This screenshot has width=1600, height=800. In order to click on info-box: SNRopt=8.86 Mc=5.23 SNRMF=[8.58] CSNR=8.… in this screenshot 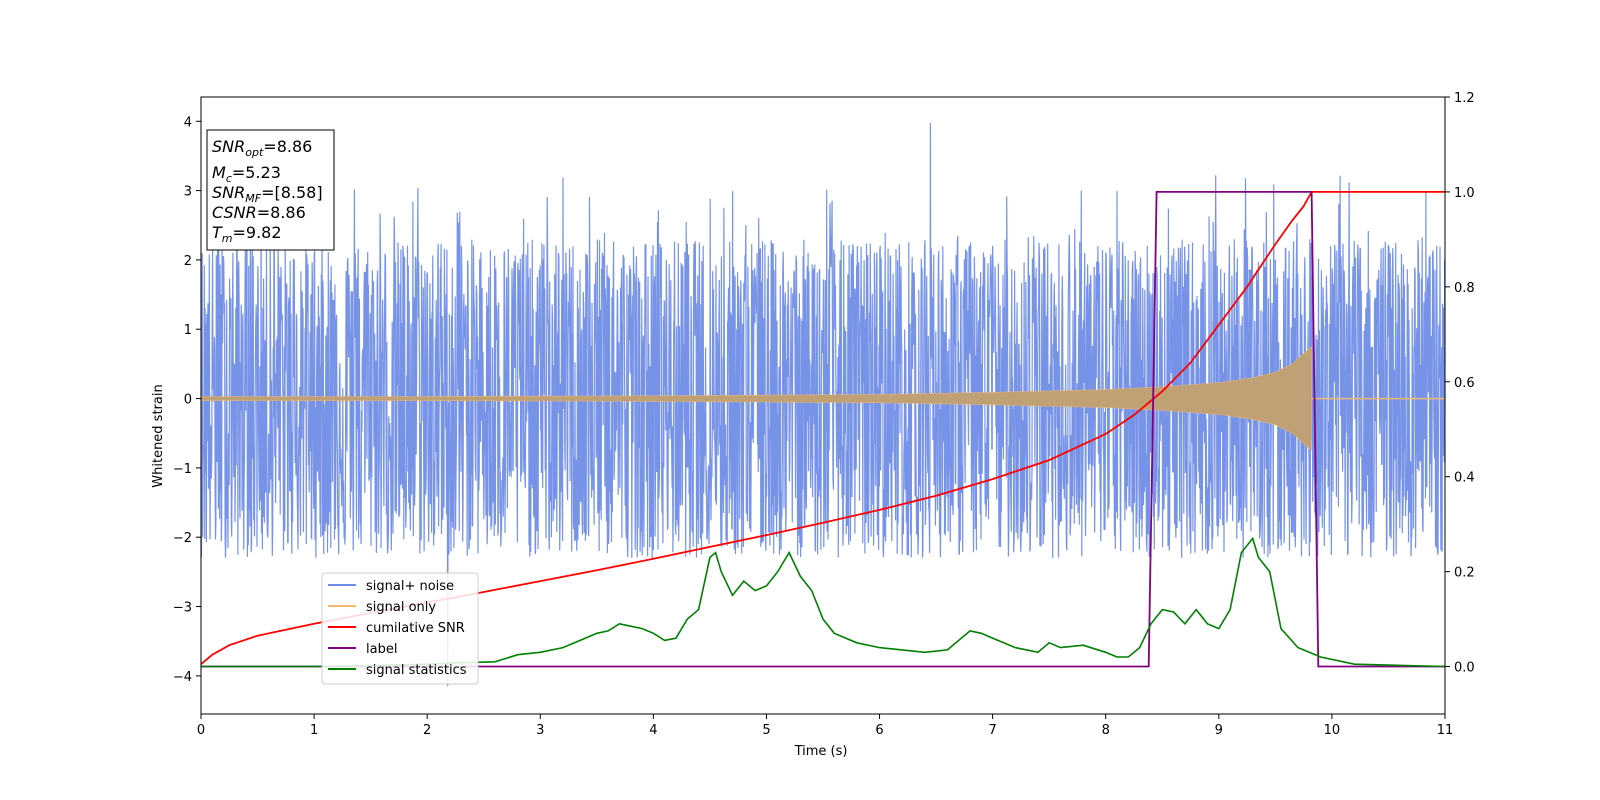, I will do `click(270, 190)`.